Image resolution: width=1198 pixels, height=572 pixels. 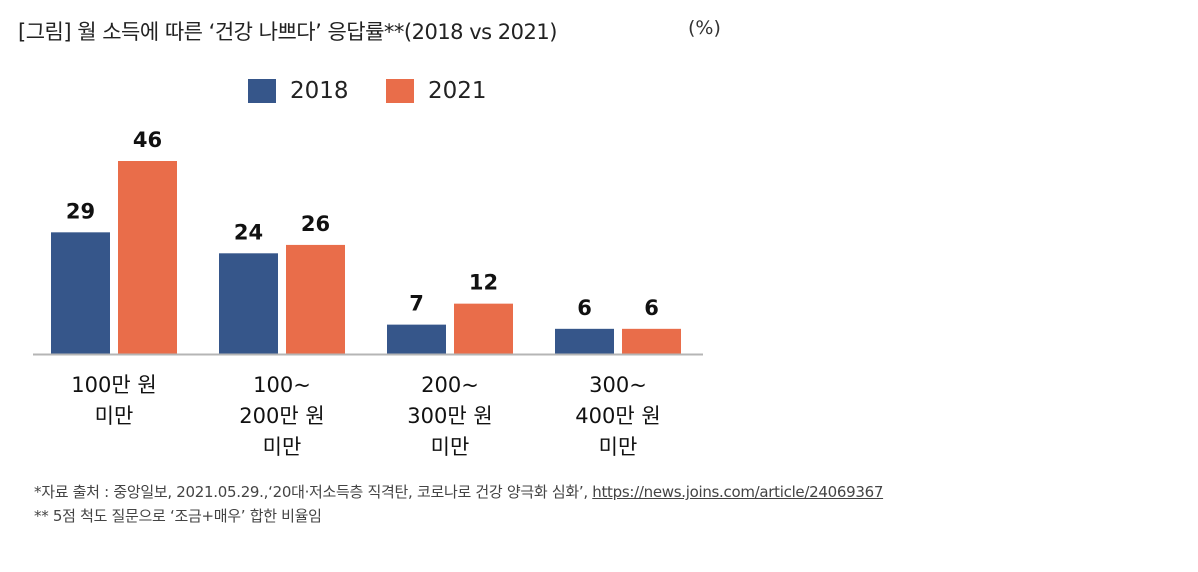 What do you see at coordinates (178, 516) in the screenshot?
I see `footnote: ** 5점 척도 질문으로 ‘조금+매우’ 합한 비율임` at bounding box center [178, 516].